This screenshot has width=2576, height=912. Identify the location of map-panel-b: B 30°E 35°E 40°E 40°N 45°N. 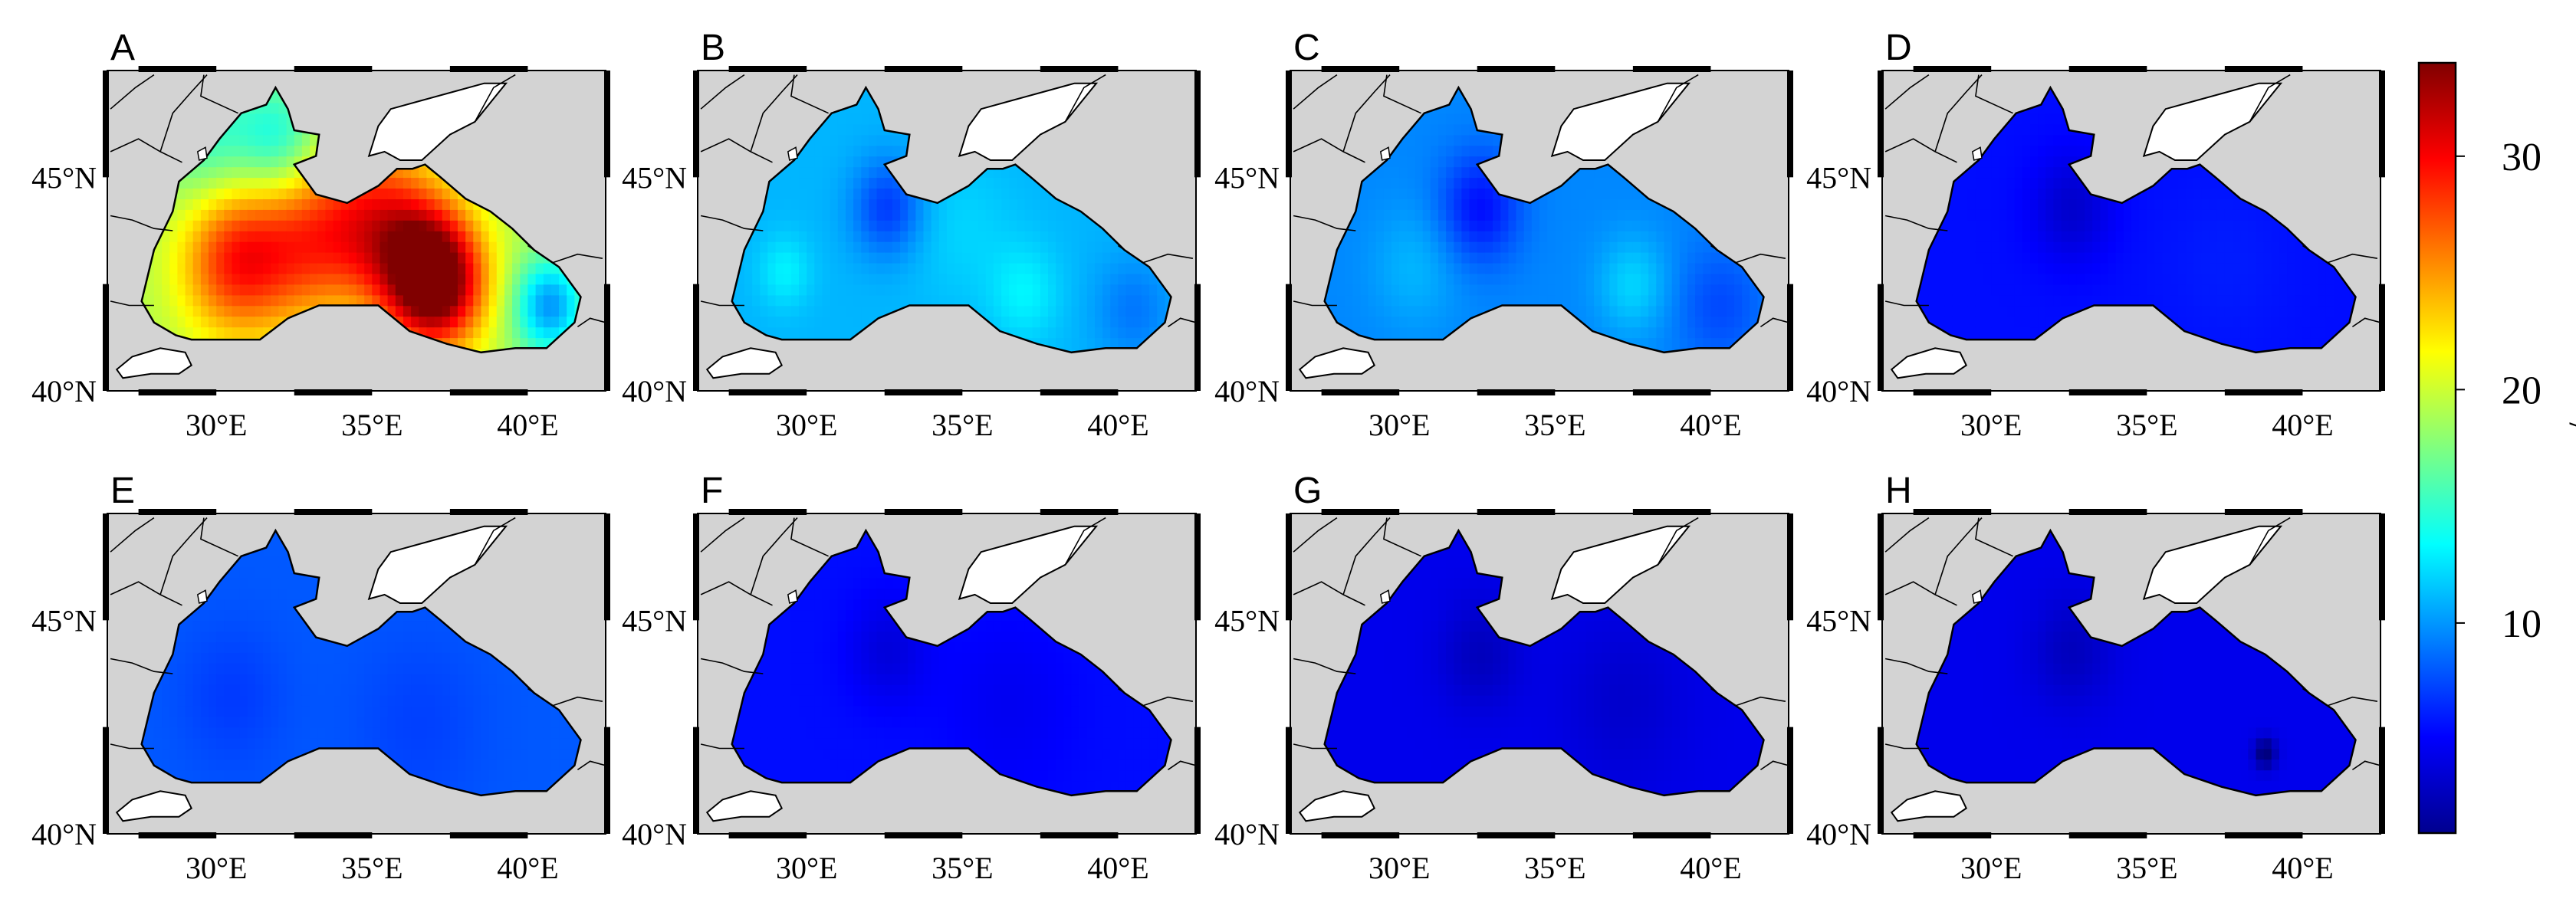
(912, 235).